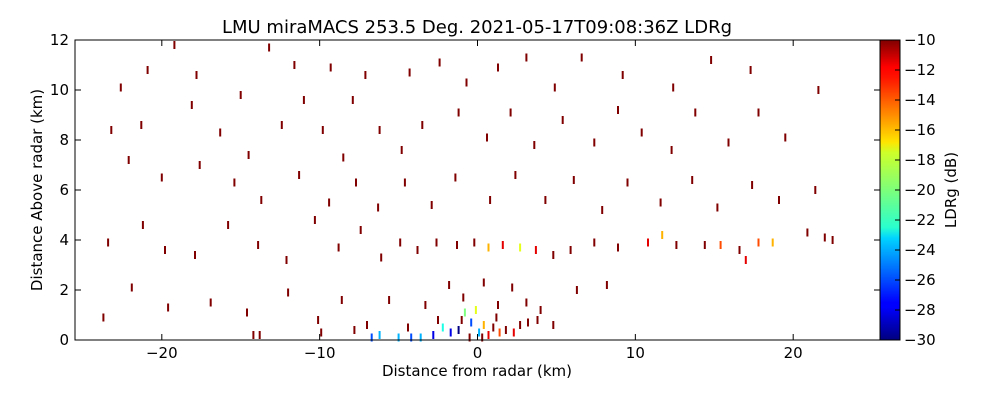 The height and width of the screenshot is (404, 1000). What do you see at coordinates (920, 70) in the screenshot?
I see `colorbar-tick-label: −12` at bounding box center [920, 70].